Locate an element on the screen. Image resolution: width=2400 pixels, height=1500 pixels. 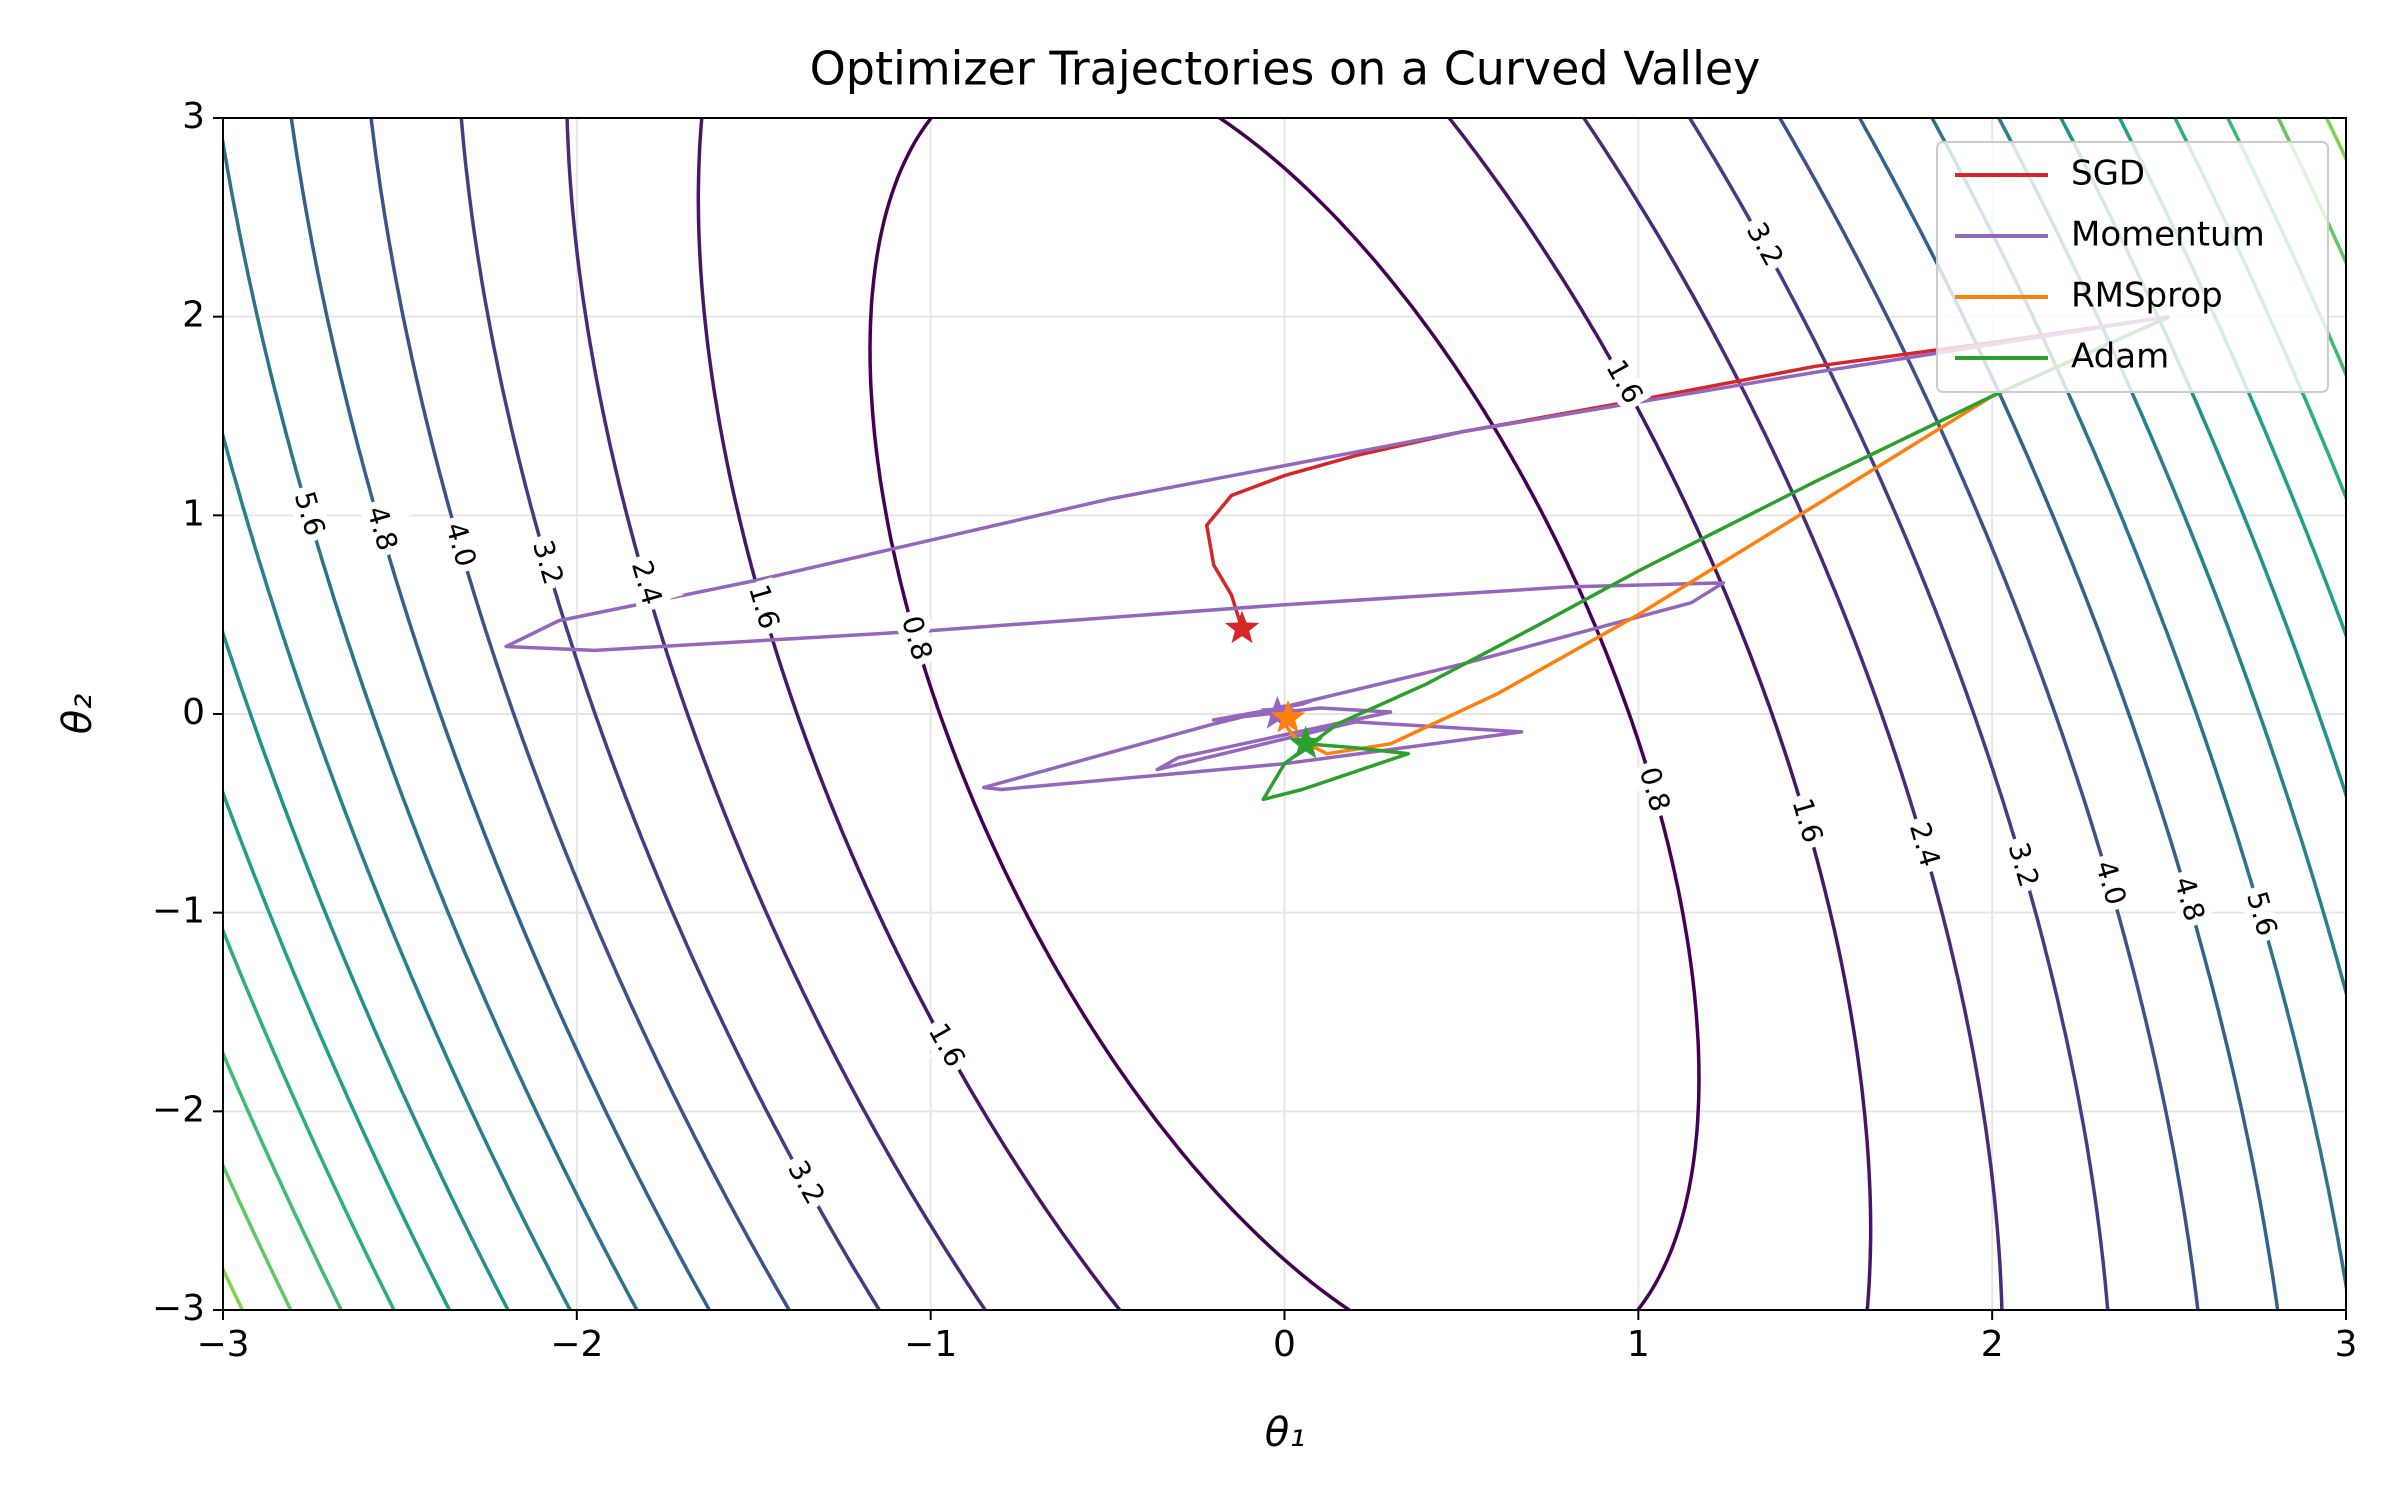
x-tick-label: 3 is located at coordinates (2346, 1344).